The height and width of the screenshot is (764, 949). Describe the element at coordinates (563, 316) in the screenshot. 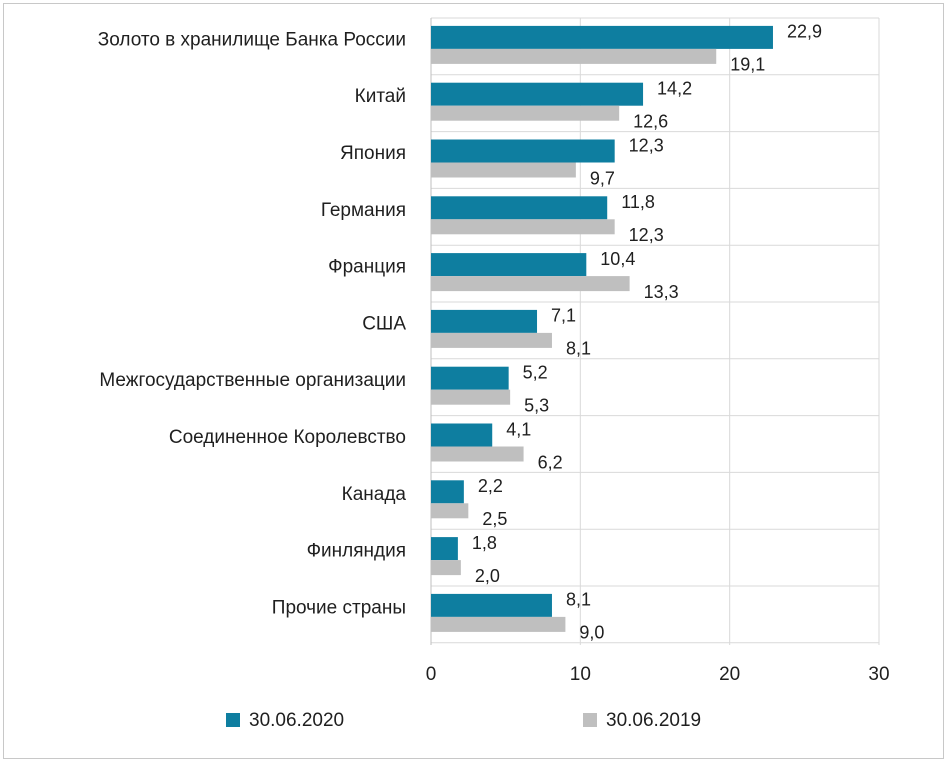

I see `data-label-2020: 7,1` at that location.